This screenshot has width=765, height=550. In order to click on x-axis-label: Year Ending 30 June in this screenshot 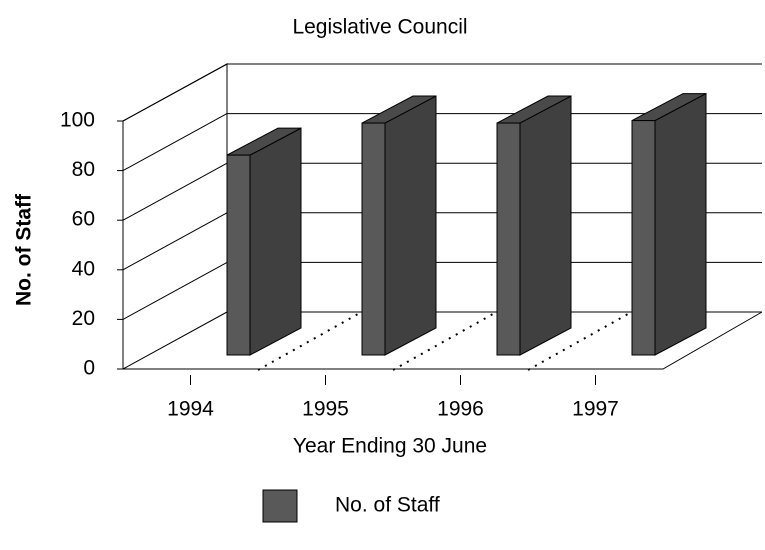, I will do `click(390, 446)`.